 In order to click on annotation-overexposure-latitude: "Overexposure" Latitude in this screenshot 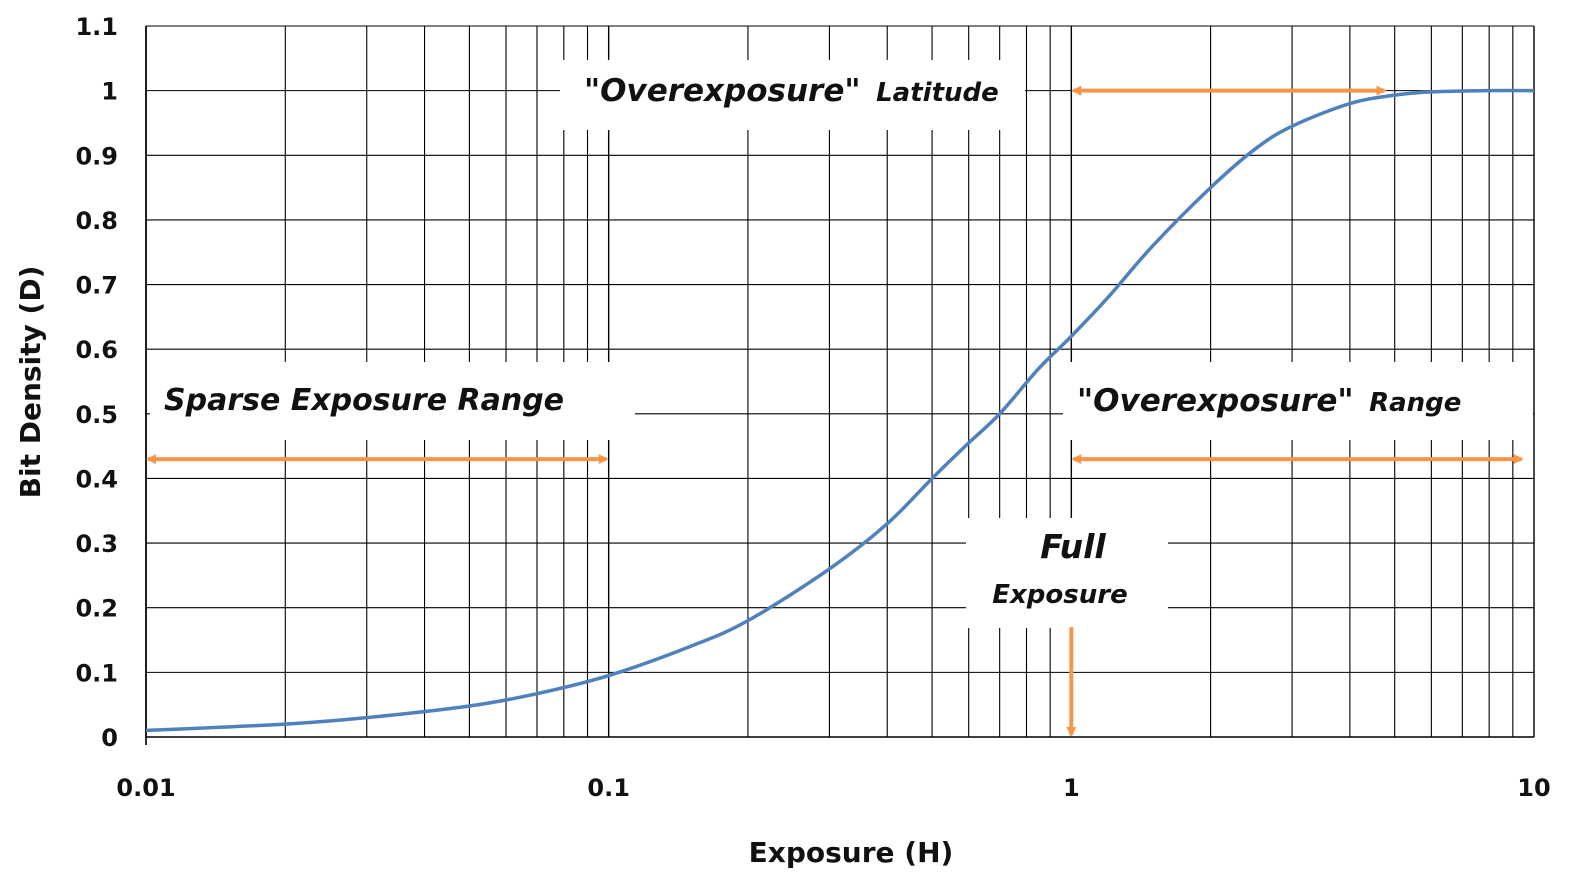, I will do `click(791, 91)`.